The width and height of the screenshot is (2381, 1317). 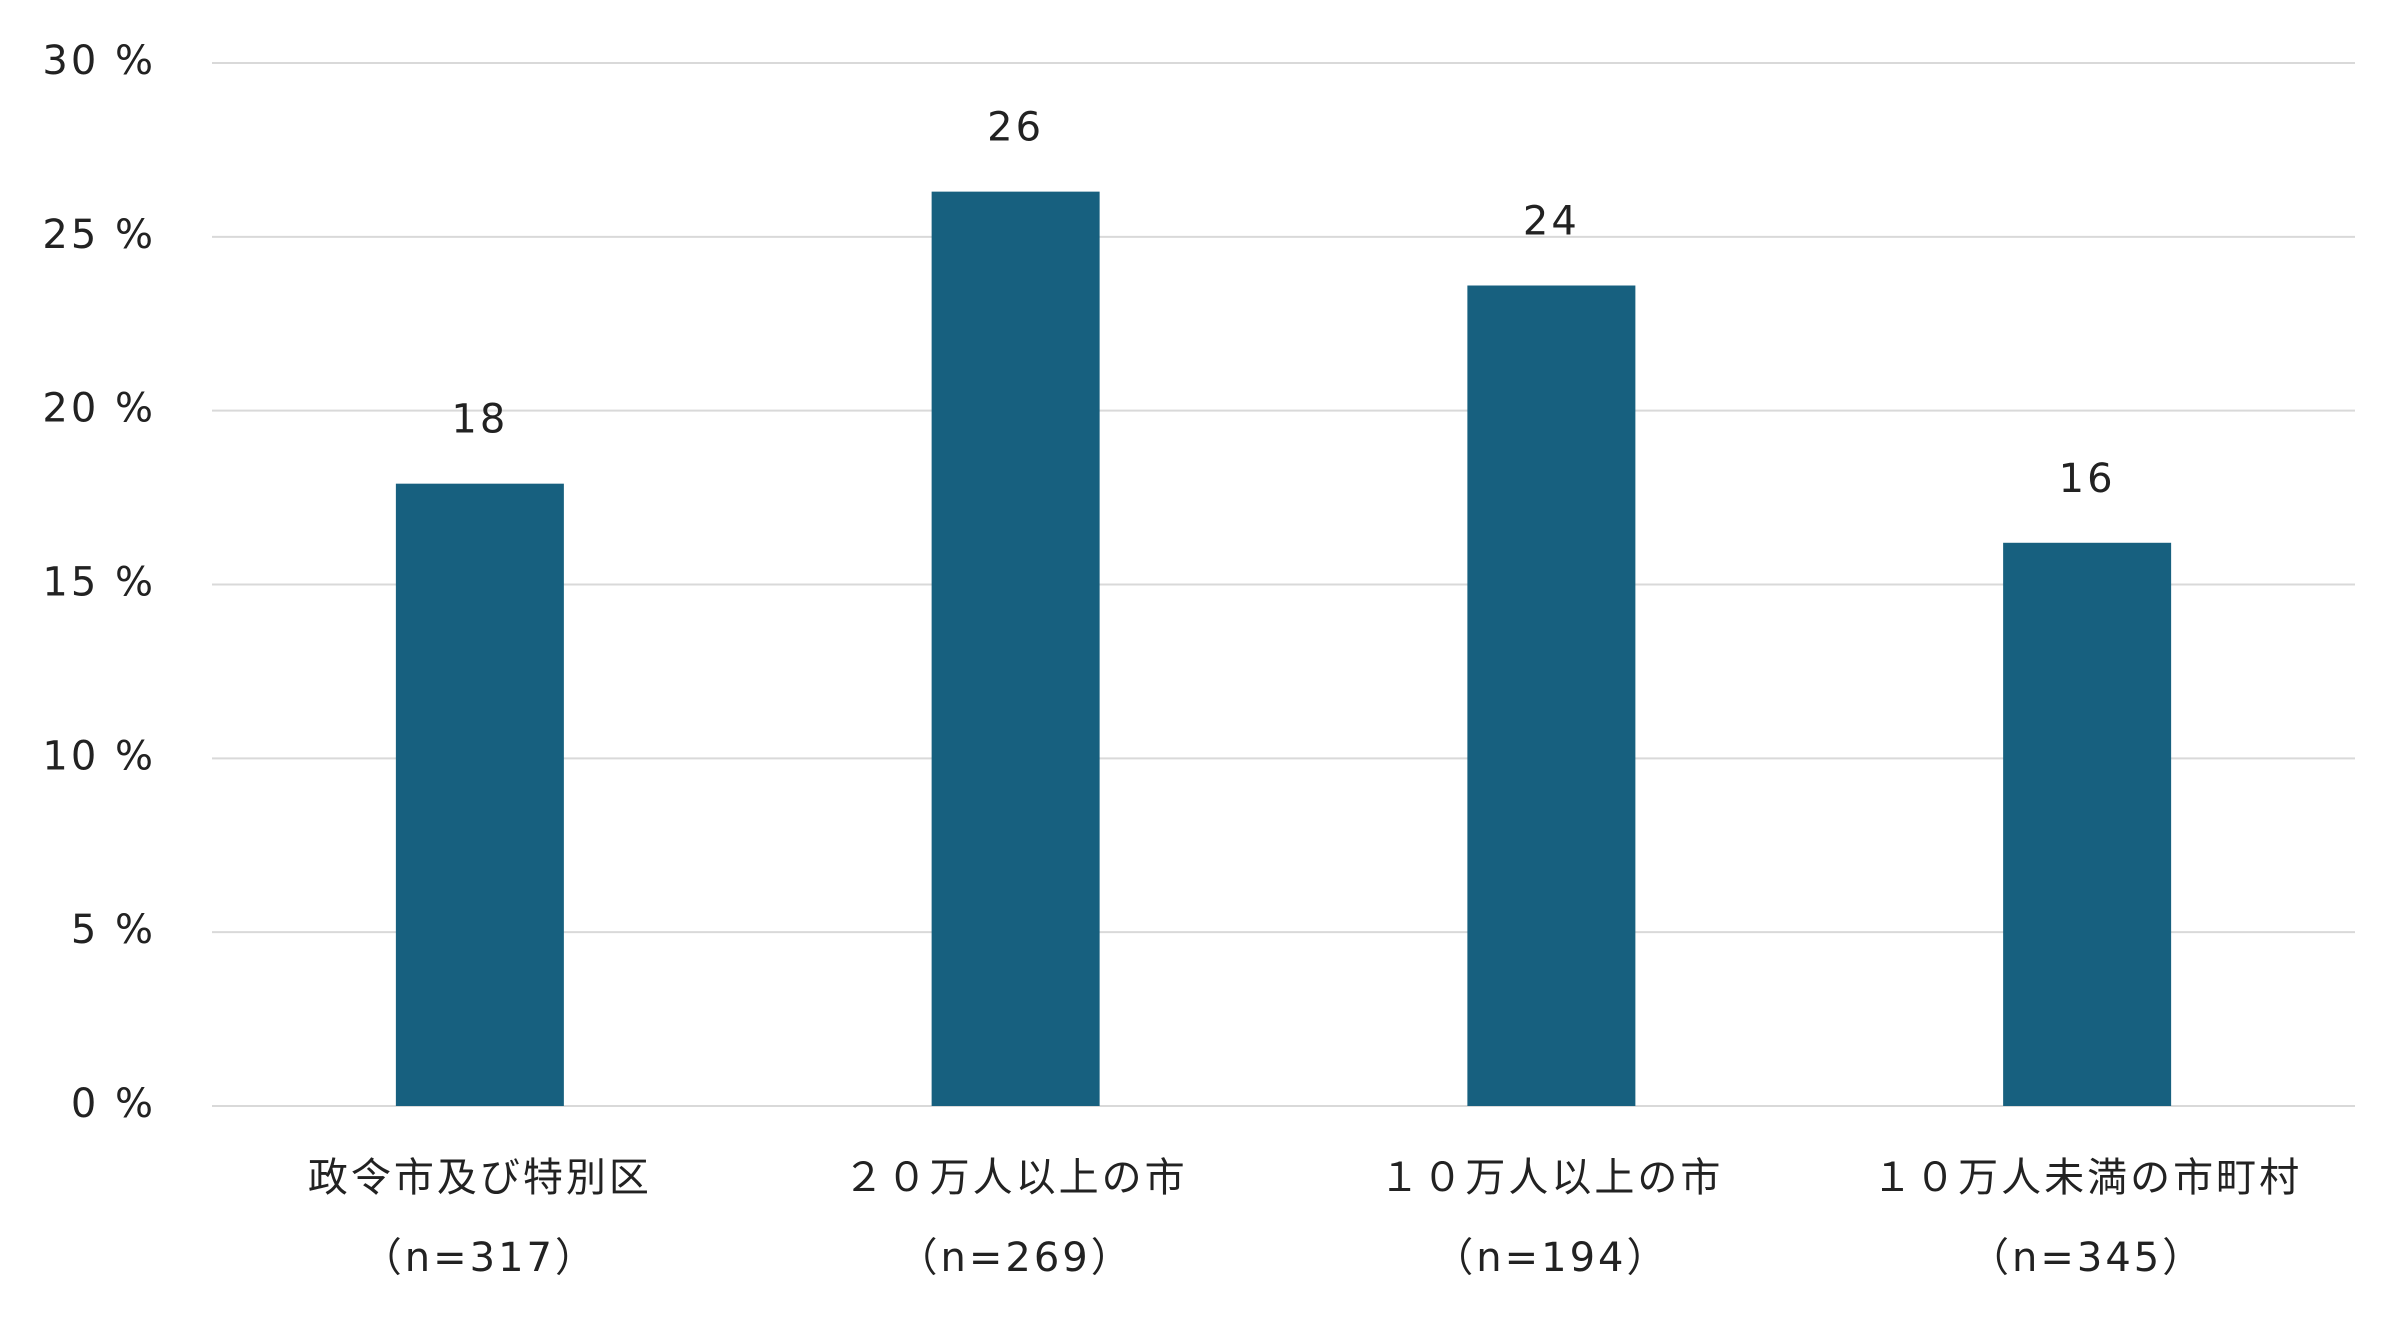 What do you see at coordinates (99, 409) in the screenshot?
I see `y-tick-label: 20 %` at bounding box center [99, 409].